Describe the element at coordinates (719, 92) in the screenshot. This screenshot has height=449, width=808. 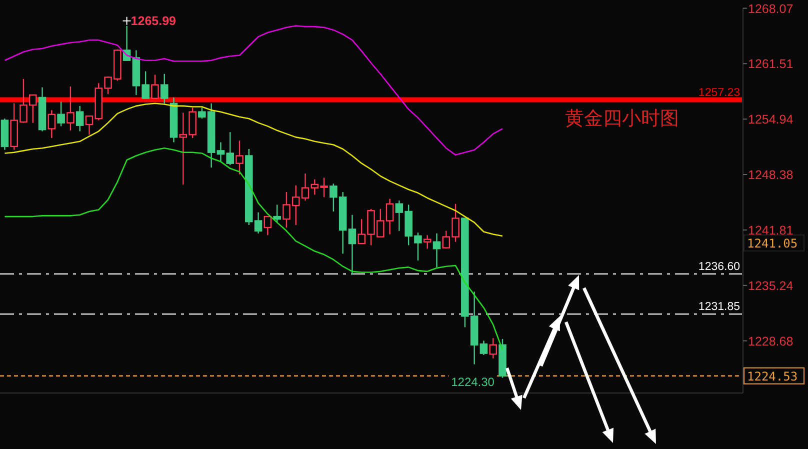
I see `ref-line-label: 1257.23` at that location.